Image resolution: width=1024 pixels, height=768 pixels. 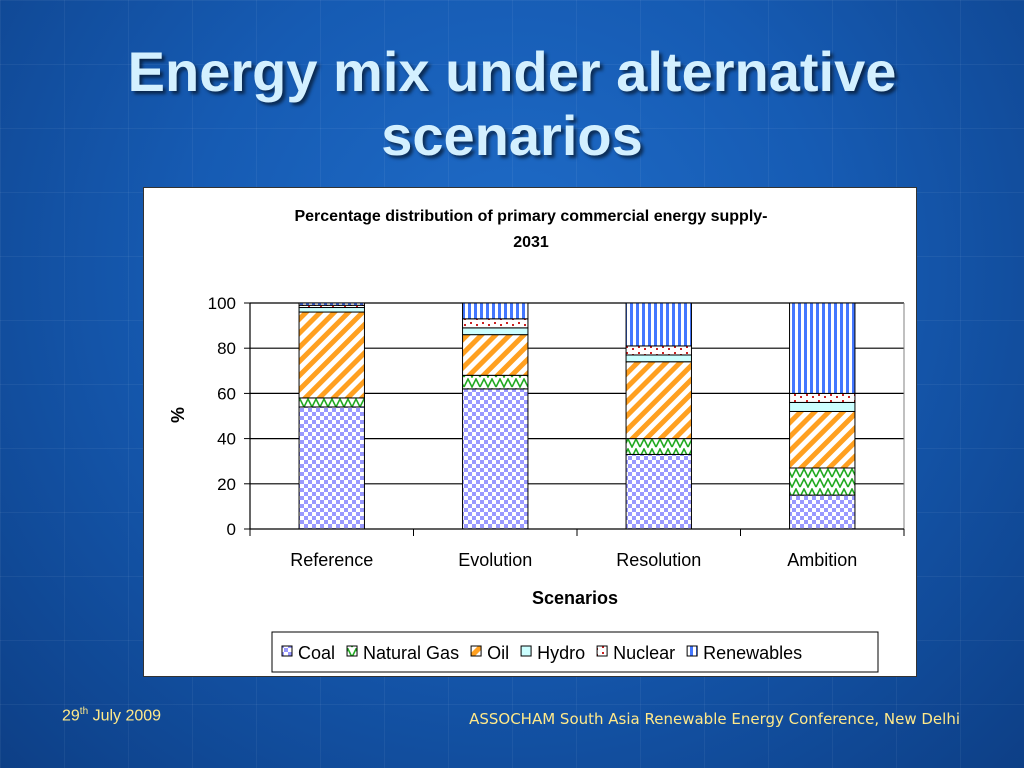 I want to click on legend: Coal Natural Gas Oil Hydro Nuclear Renewables, so click(x=575, y=652).